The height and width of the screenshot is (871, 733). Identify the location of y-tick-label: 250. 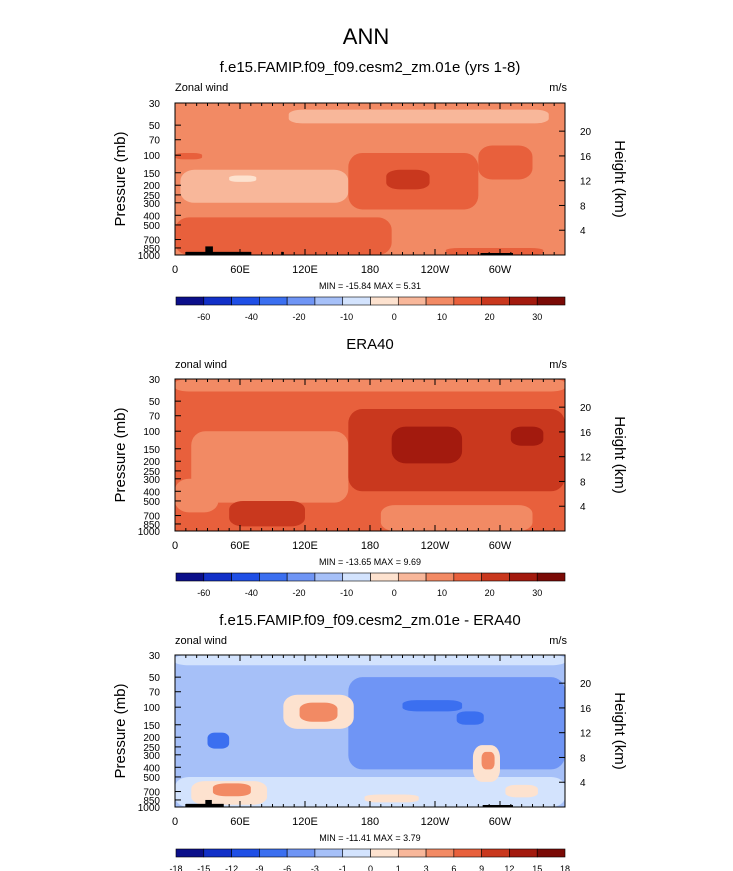
(151, 472).